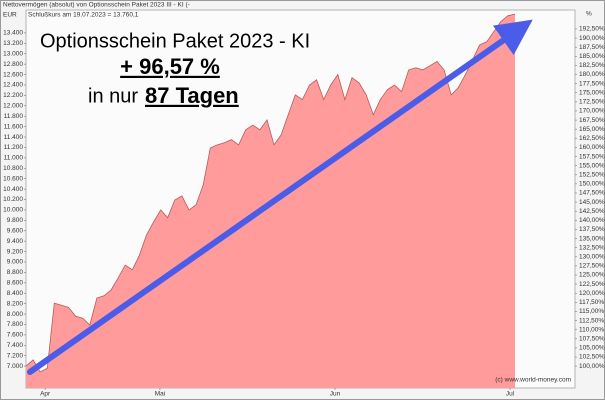 This screenshot has width=605, height=400. Describe the element at coordinates (15, 251) in the screenshot. I see `y-tick-label: 9.200` at that location.